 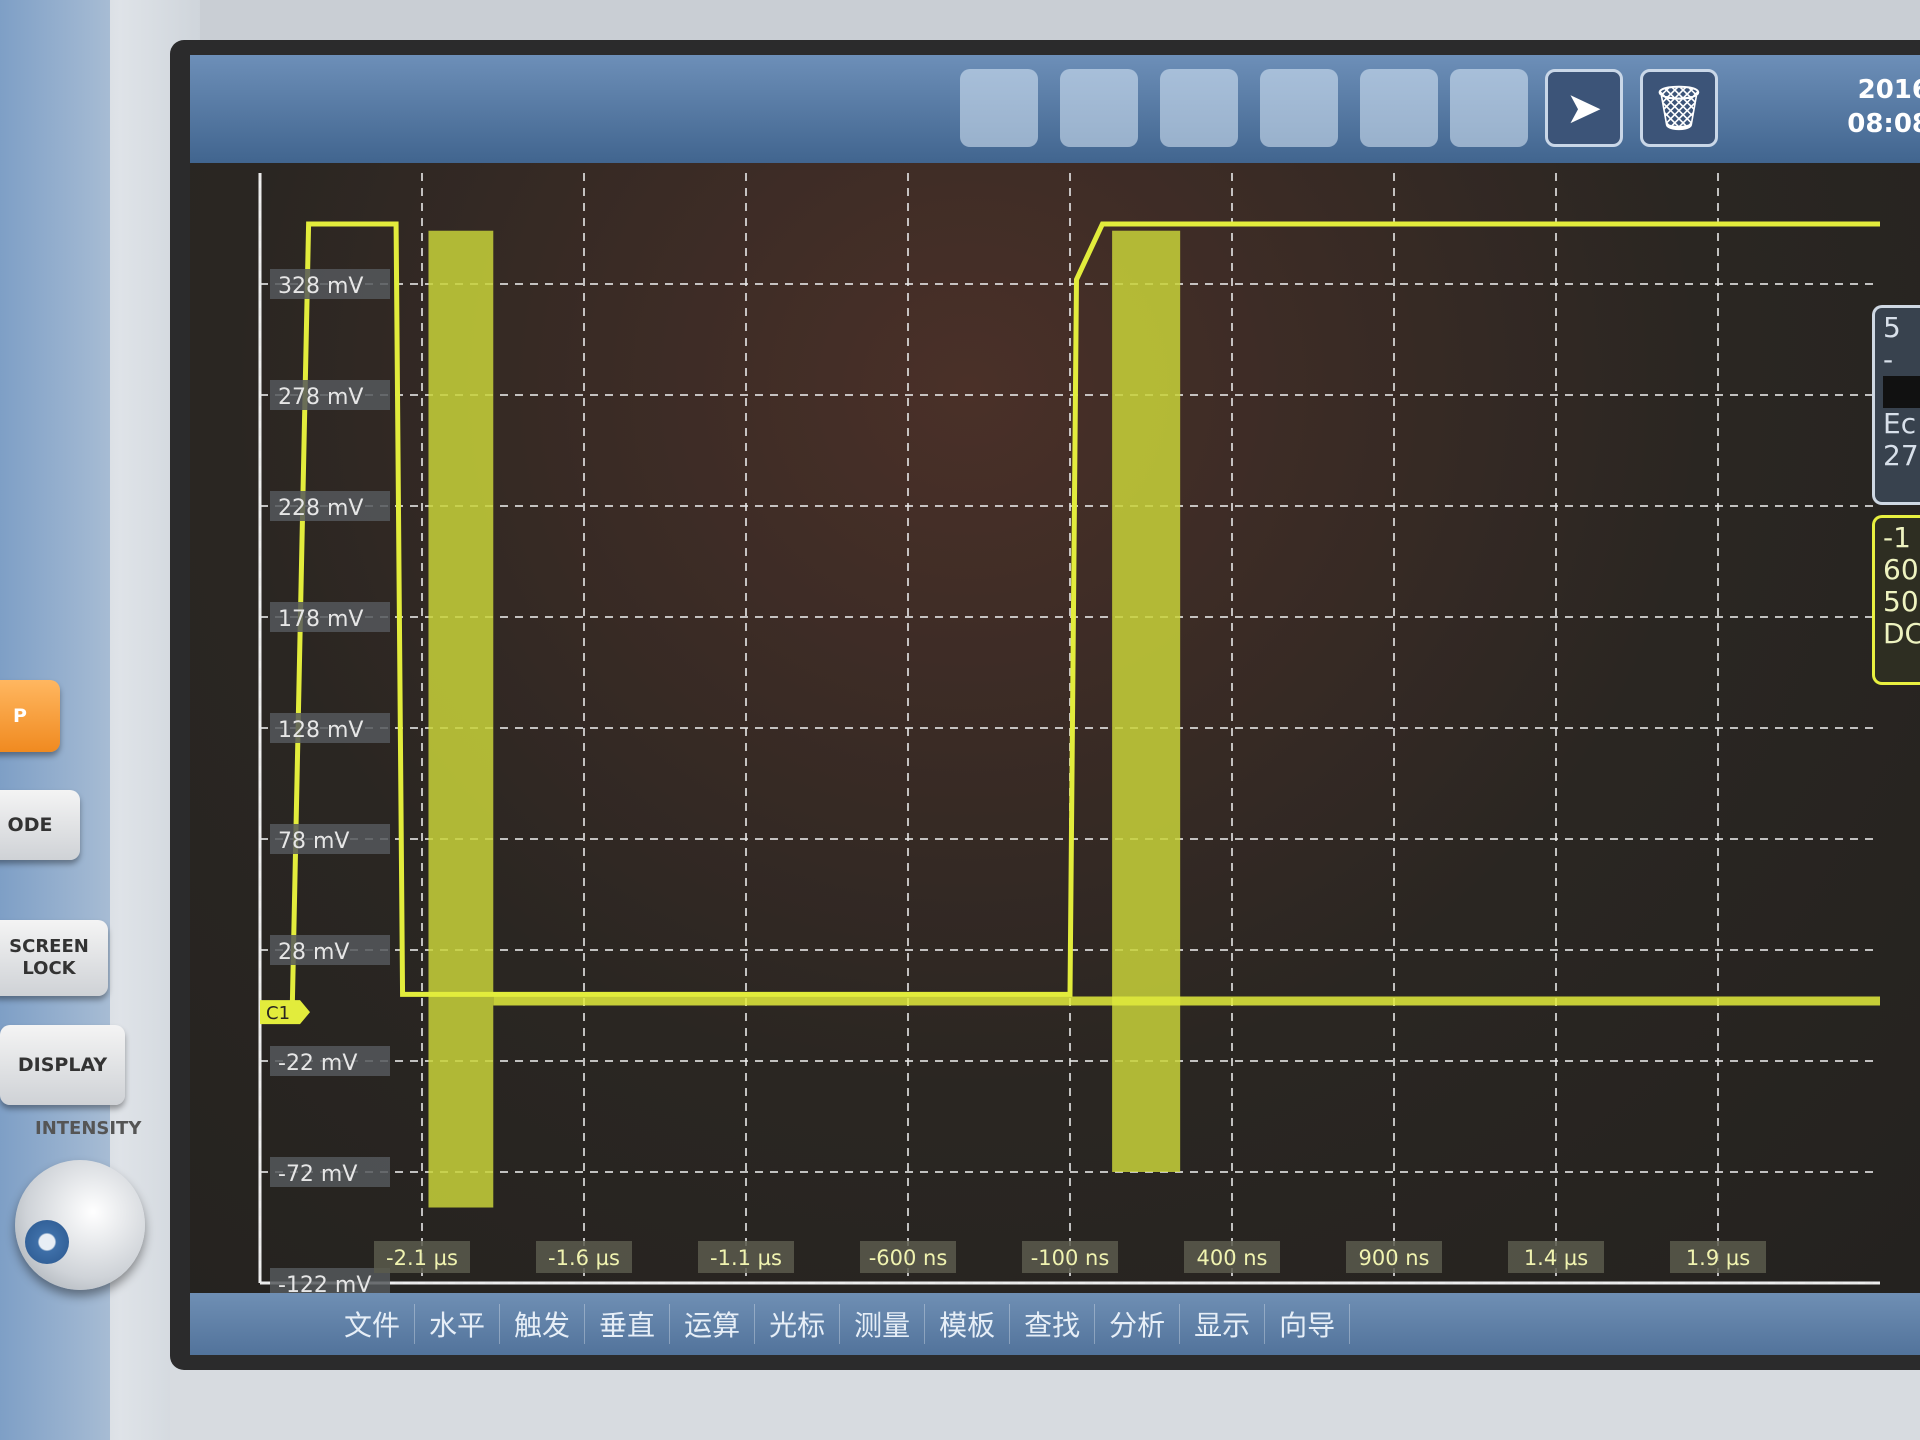 I want to click on toolbar: ➤ 🗑 2016 08:08, so click(x=1055, y=109).